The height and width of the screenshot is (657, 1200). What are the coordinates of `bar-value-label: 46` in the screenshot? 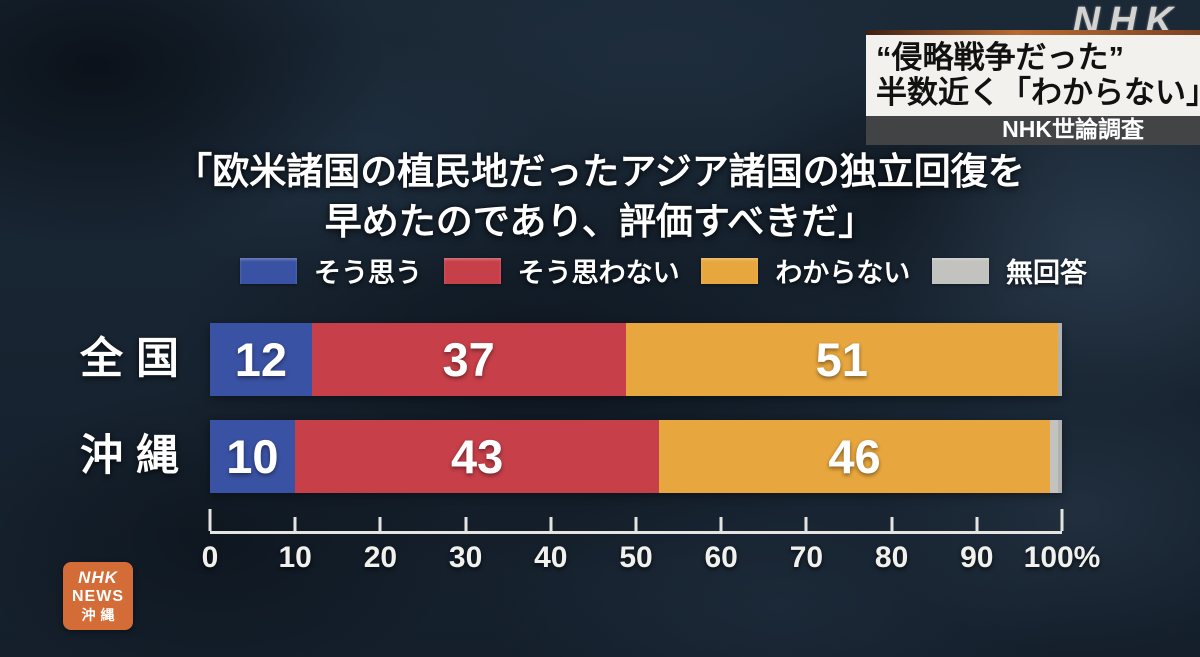 It's located at (854, 456).